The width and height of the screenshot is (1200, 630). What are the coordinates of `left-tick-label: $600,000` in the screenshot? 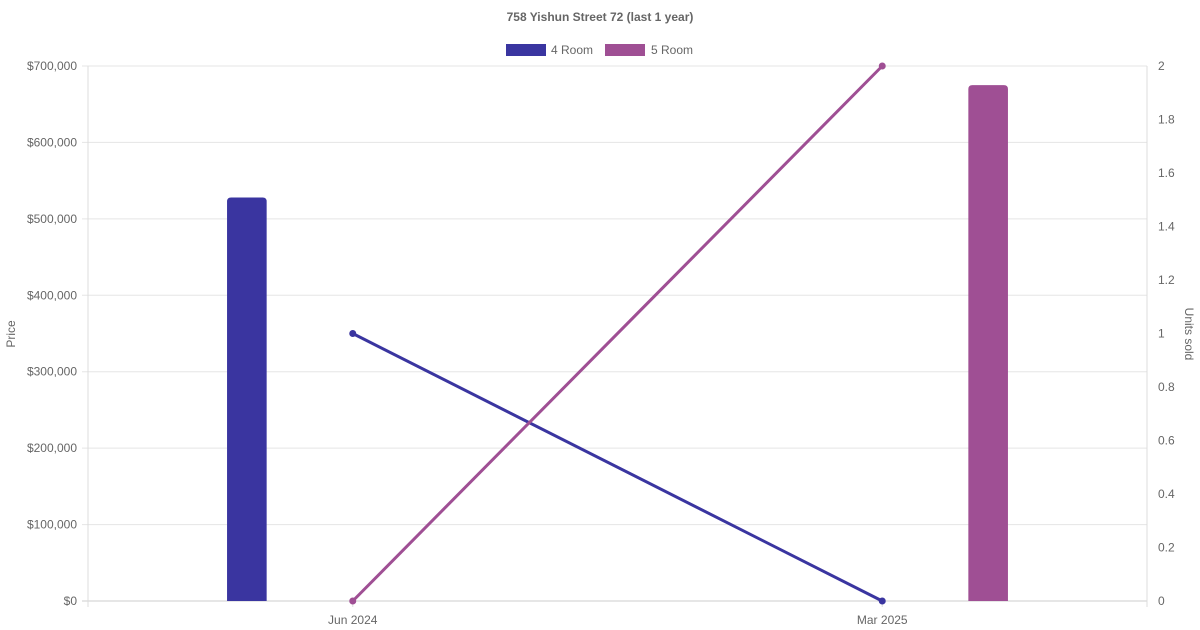 It's located at (52, 142).